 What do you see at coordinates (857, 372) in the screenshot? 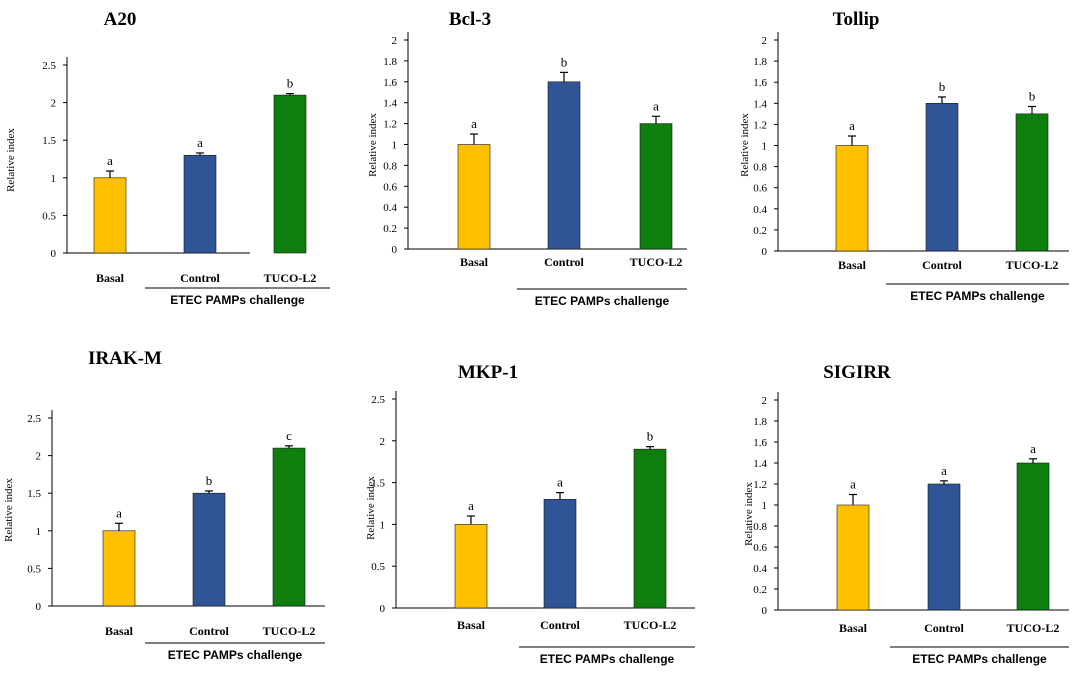
I see `chart-title: SIGIRR` at bounding box center [857, 372].